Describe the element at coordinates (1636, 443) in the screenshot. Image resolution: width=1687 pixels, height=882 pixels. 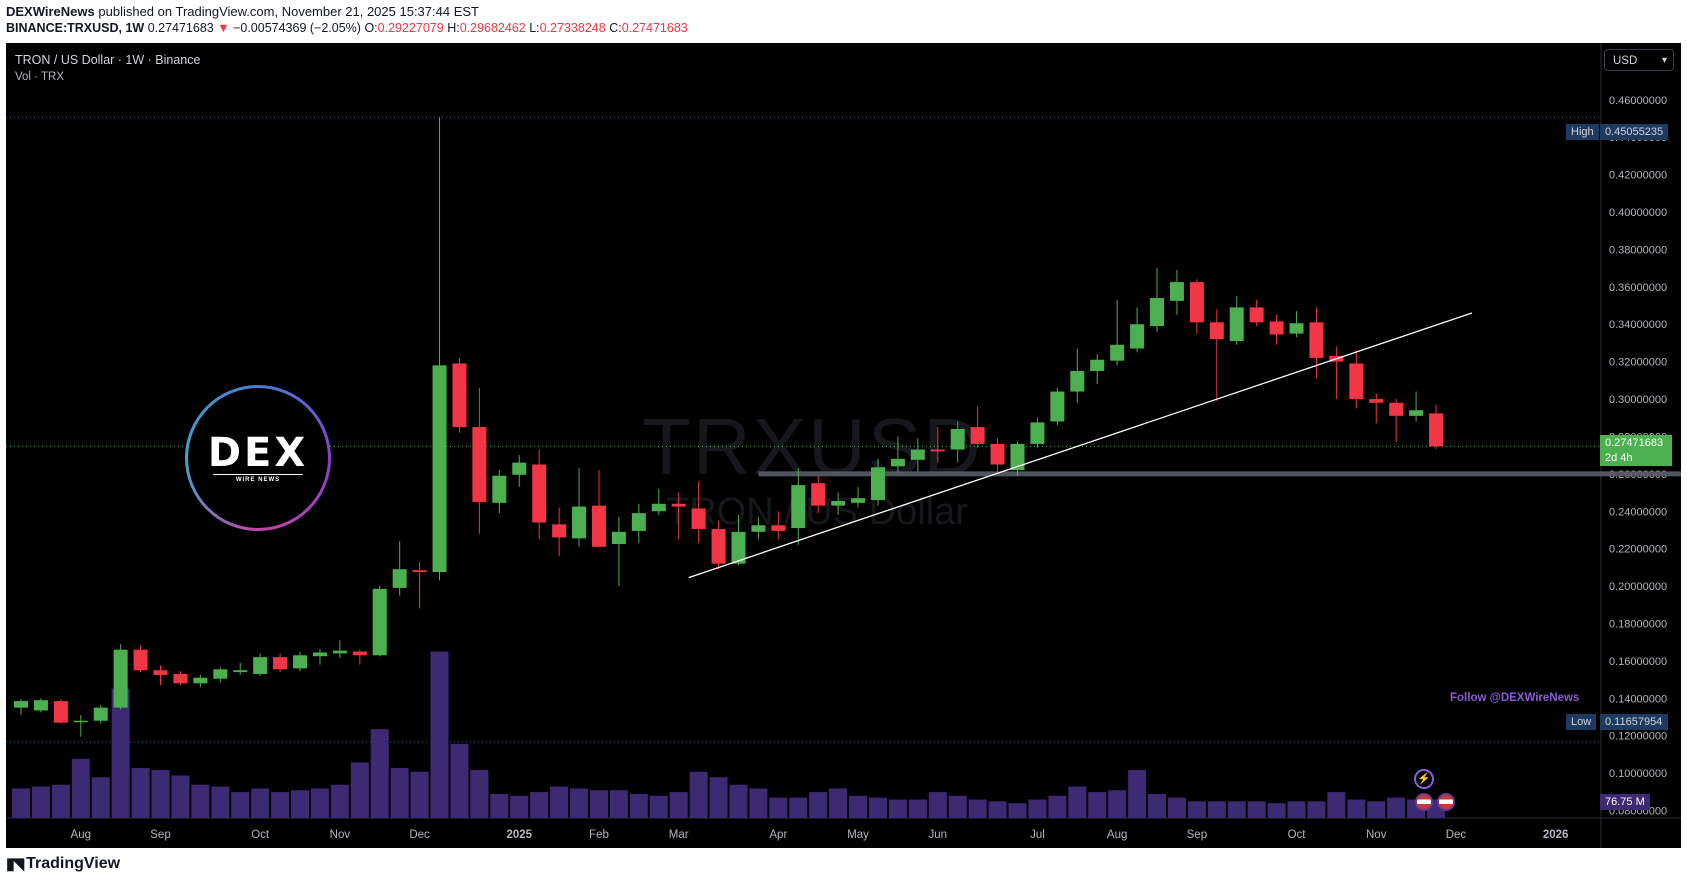
I see `last-price-tag: 0.27471683` at that location.